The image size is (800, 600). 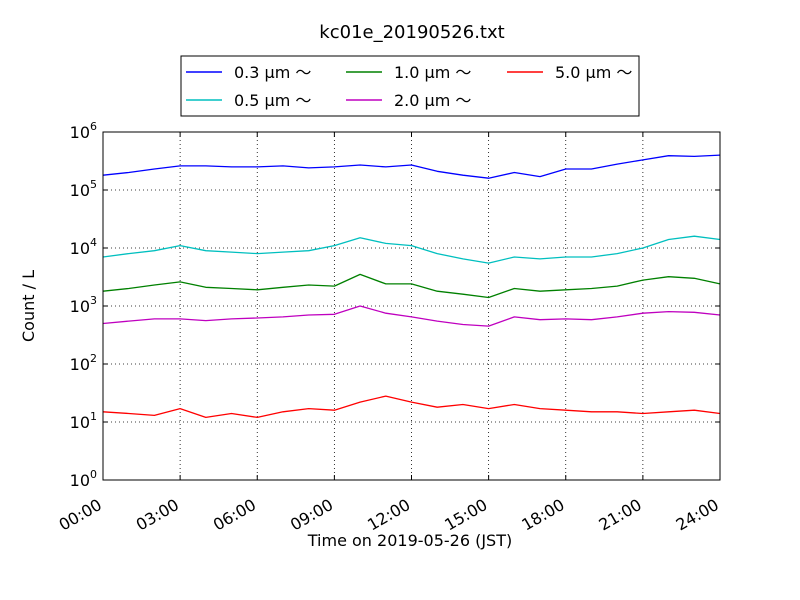 I want to click on y-tick-label: 10³, so click(x=83, y=305).